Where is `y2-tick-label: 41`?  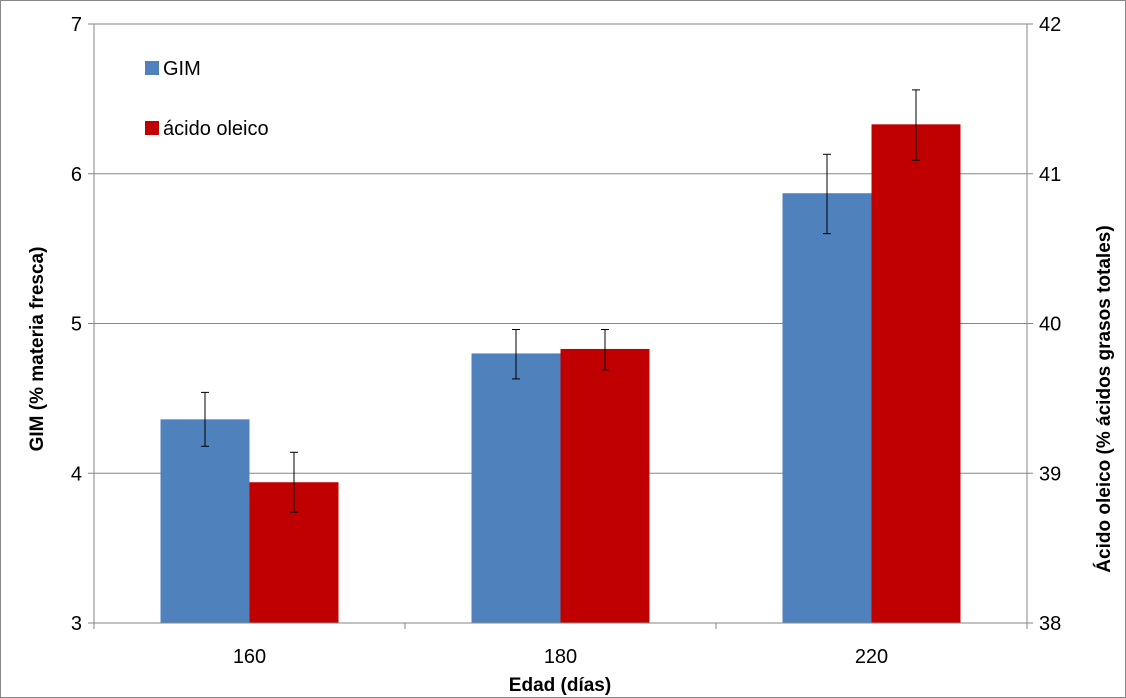 y2-tick-label: 41 is located at coordinates (1050, 175).